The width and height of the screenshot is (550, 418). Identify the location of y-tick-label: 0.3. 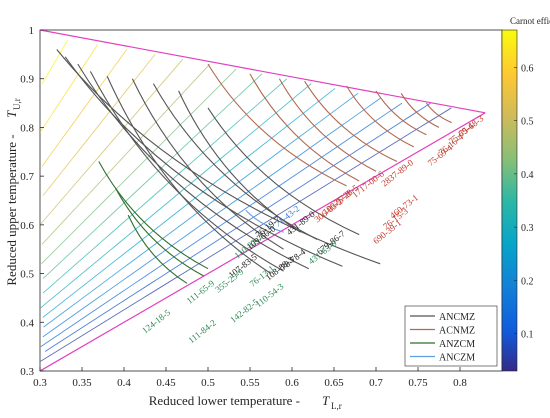
(27, 372).